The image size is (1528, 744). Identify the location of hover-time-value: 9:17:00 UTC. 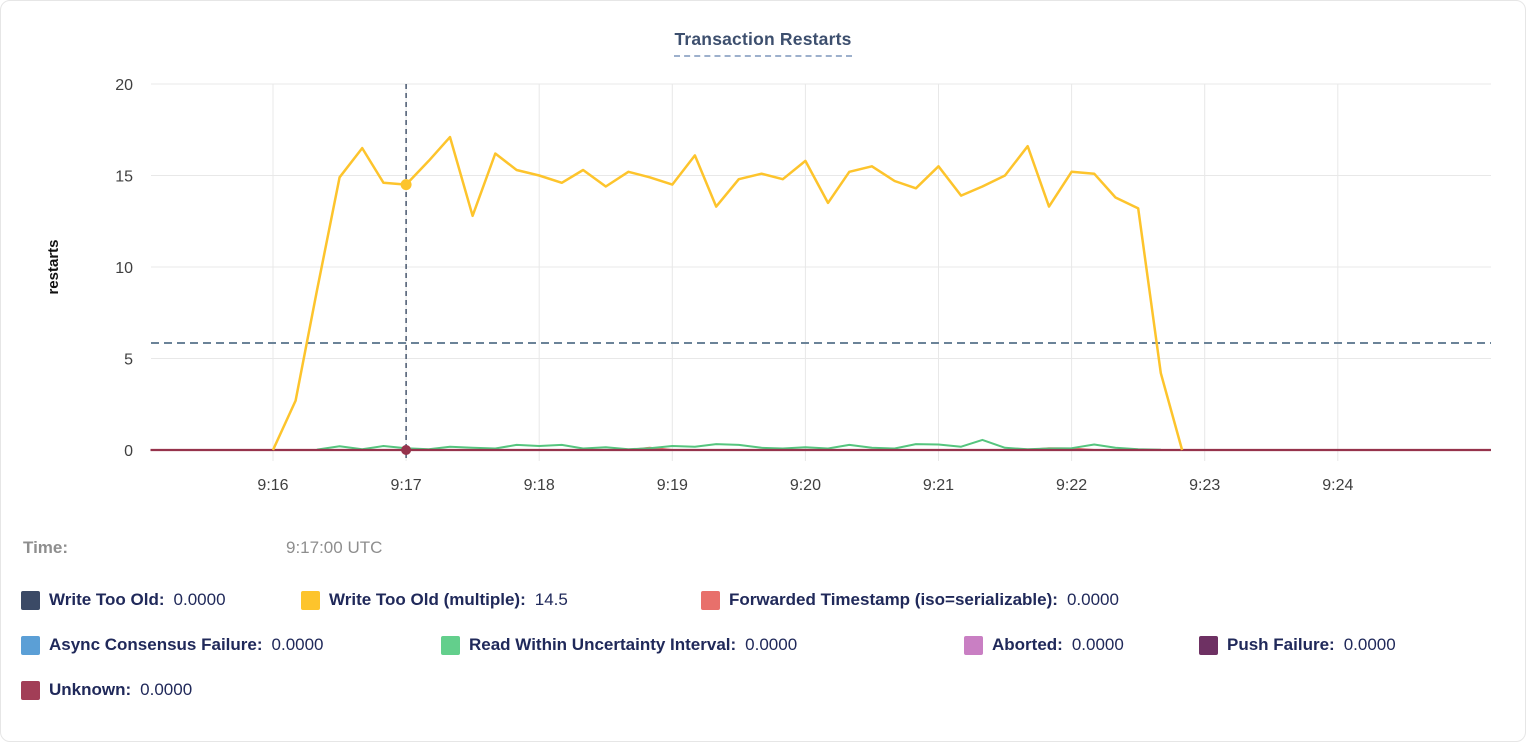
(334, 547).